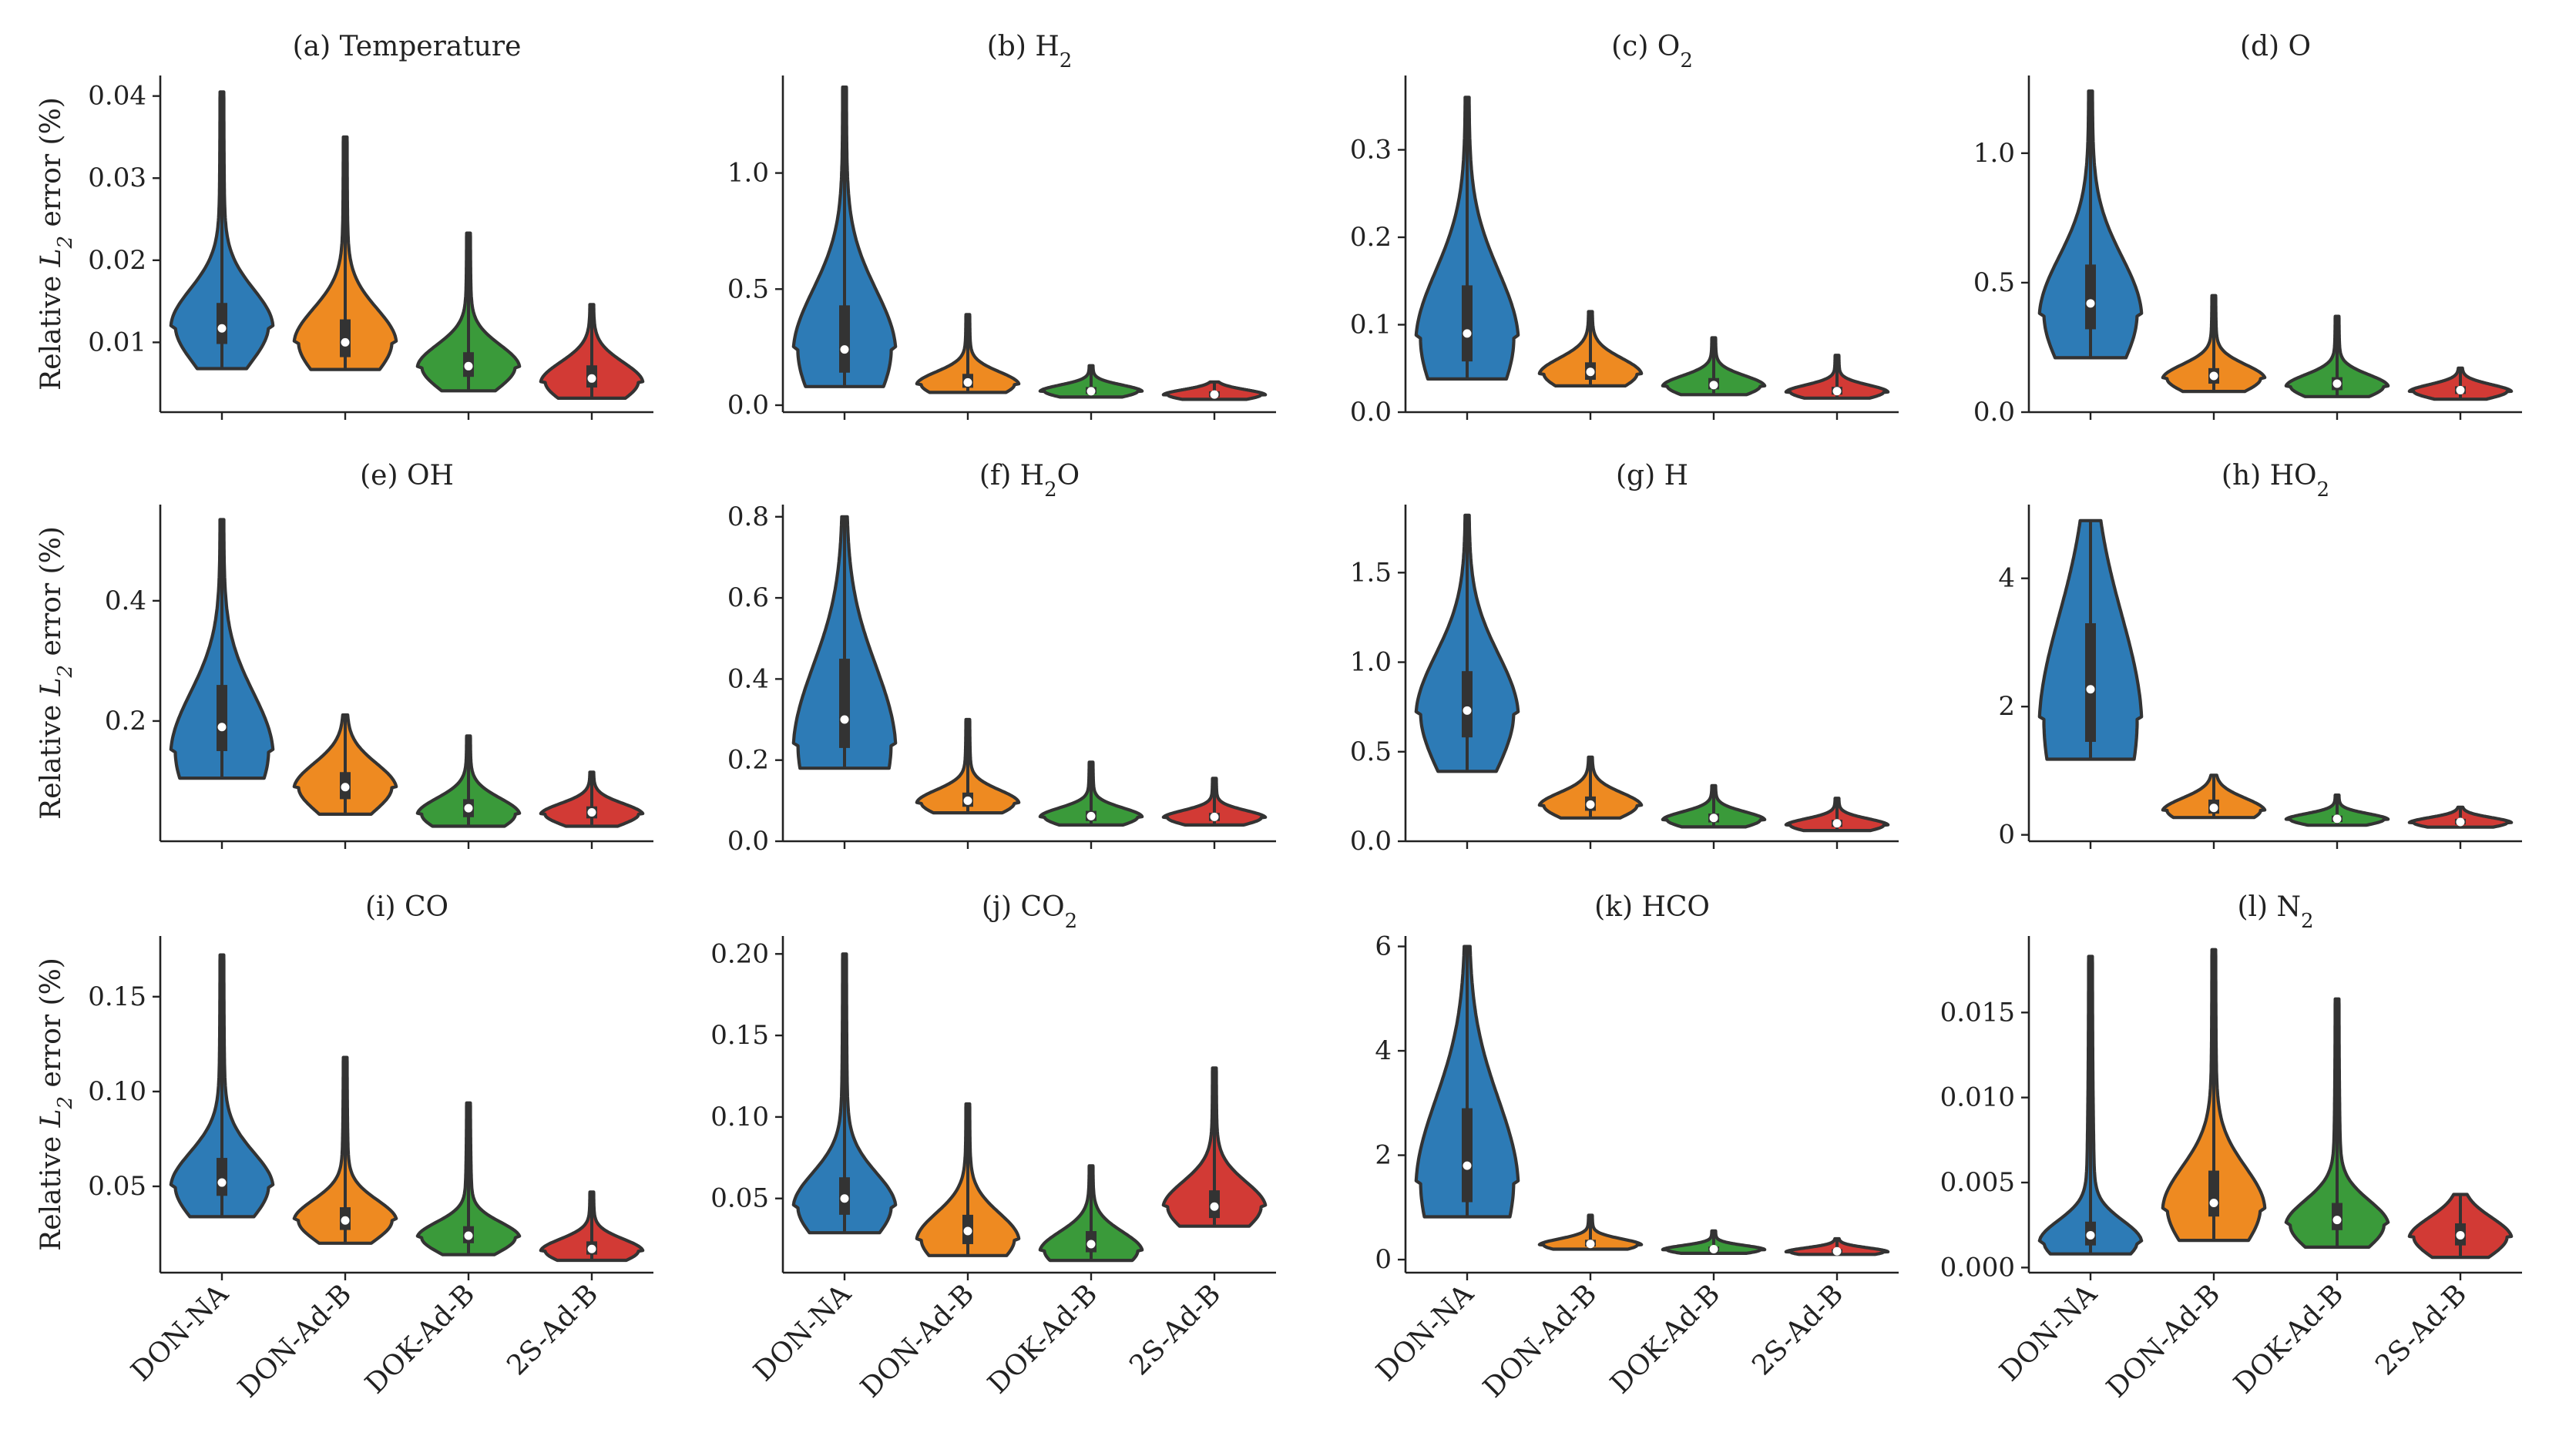  Describe the element at coordinates (1625, 230) in the screenshot. I see `subplot-3: (c) O2 0.0 0.1 0.2 0.3` at that location.